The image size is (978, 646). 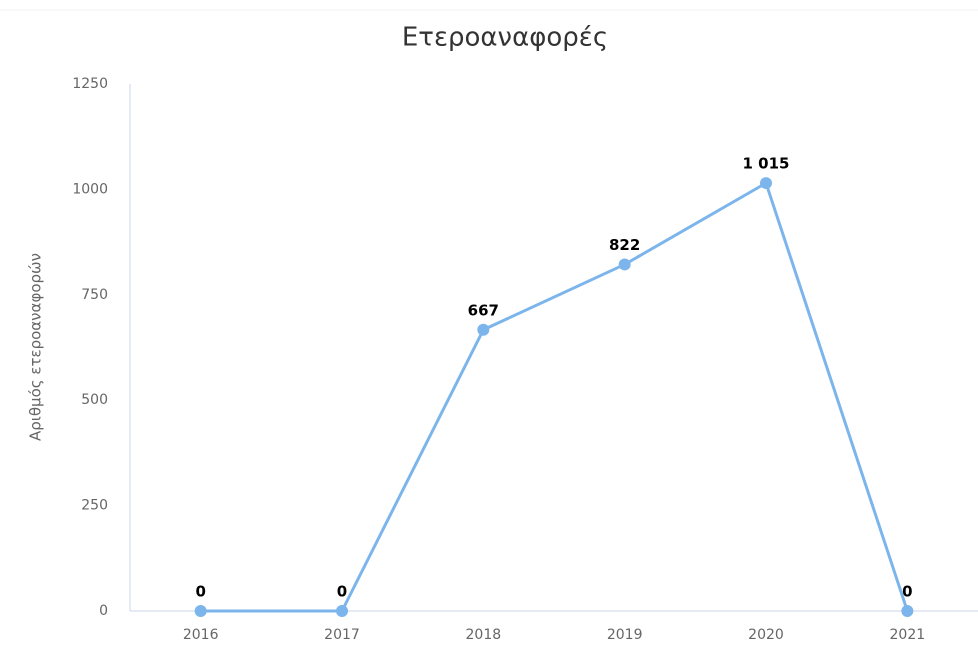 What do you see at coordinates (94, 506) in the screenshot?
I see `y-tick-label: 250` at bounding box center [94, 506].